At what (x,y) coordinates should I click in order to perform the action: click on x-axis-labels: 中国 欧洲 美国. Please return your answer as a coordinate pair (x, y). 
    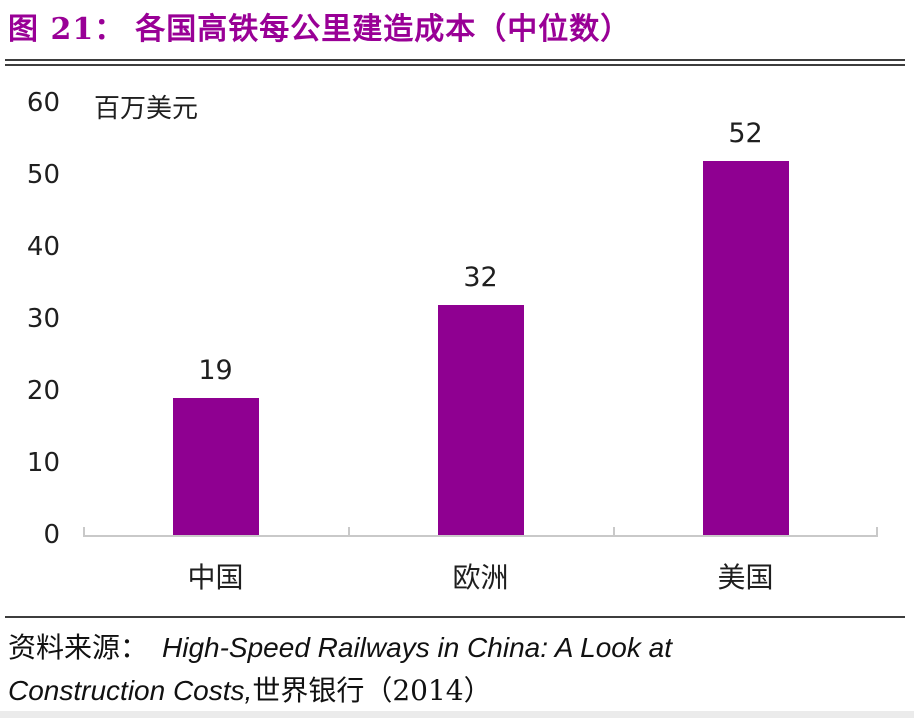
    Looking at the image, I should click on (480, 576).